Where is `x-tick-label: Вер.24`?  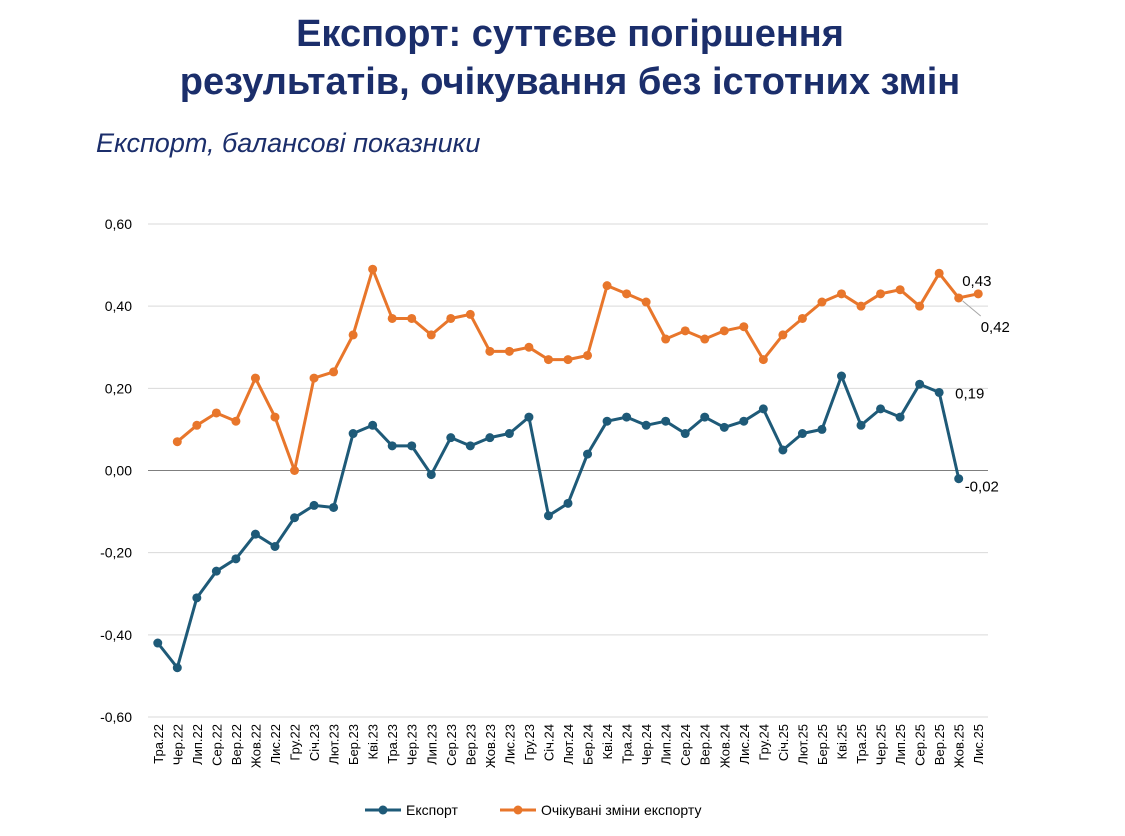 x-tick-label: Вер.24 is located at coordinates (705, 744).